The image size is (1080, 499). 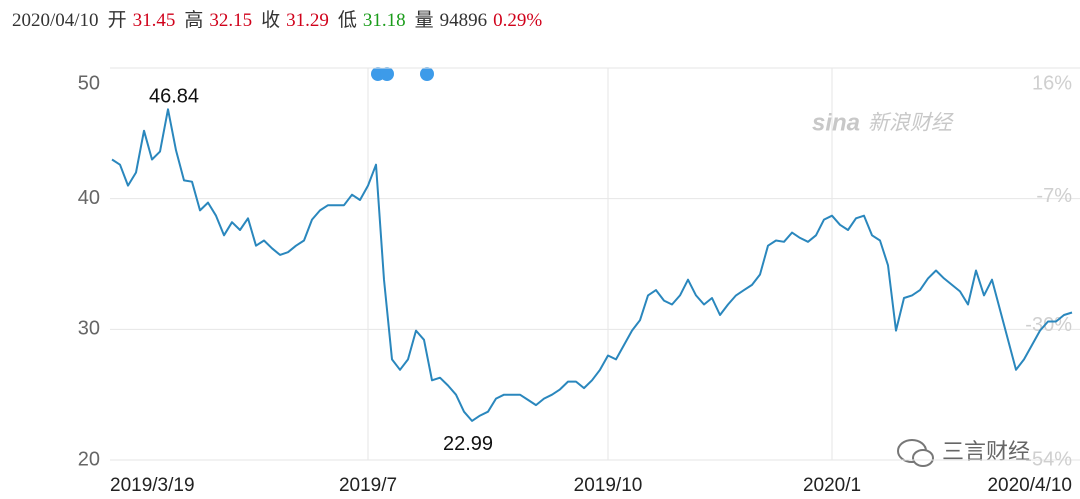 I want to click on field-value: 31.45, so click(x=154, y=20).